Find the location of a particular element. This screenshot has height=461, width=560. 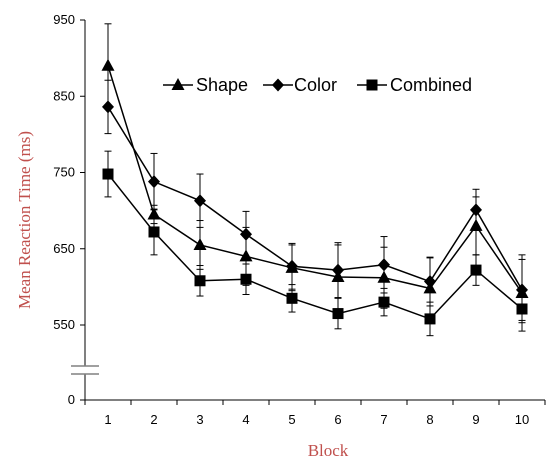

y-tick-label: 550 is located at coordinates (64, 324).